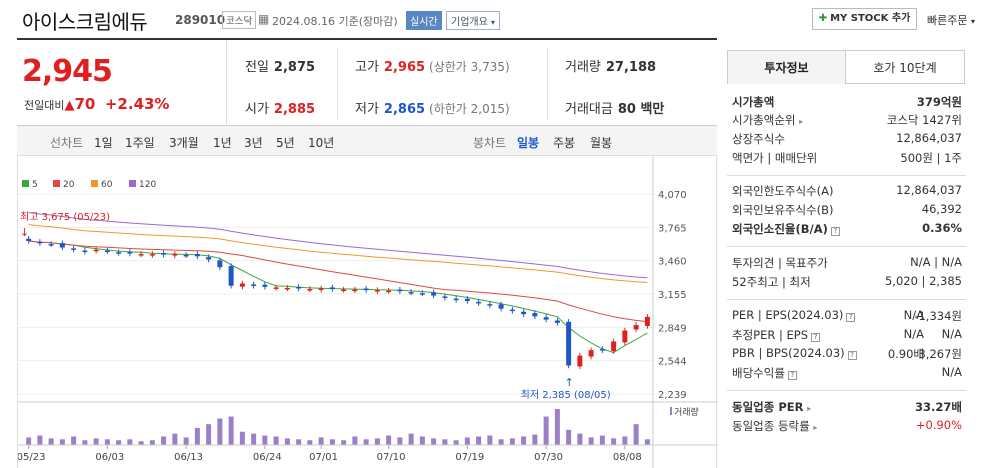  I want to click on change-percent: +2.43%, so click(137, 104).